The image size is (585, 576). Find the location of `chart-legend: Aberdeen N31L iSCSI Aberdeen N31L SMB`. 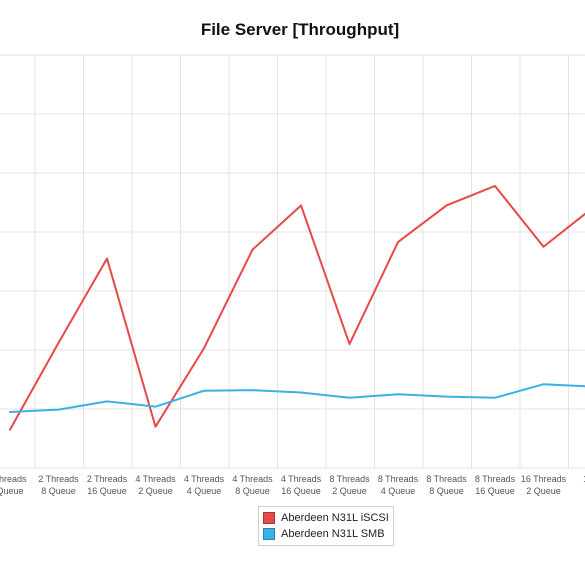

chart-legend: Aberdeen N31L iSCSI Aberdeen N31L SMB is located at coordinates (326, 526).